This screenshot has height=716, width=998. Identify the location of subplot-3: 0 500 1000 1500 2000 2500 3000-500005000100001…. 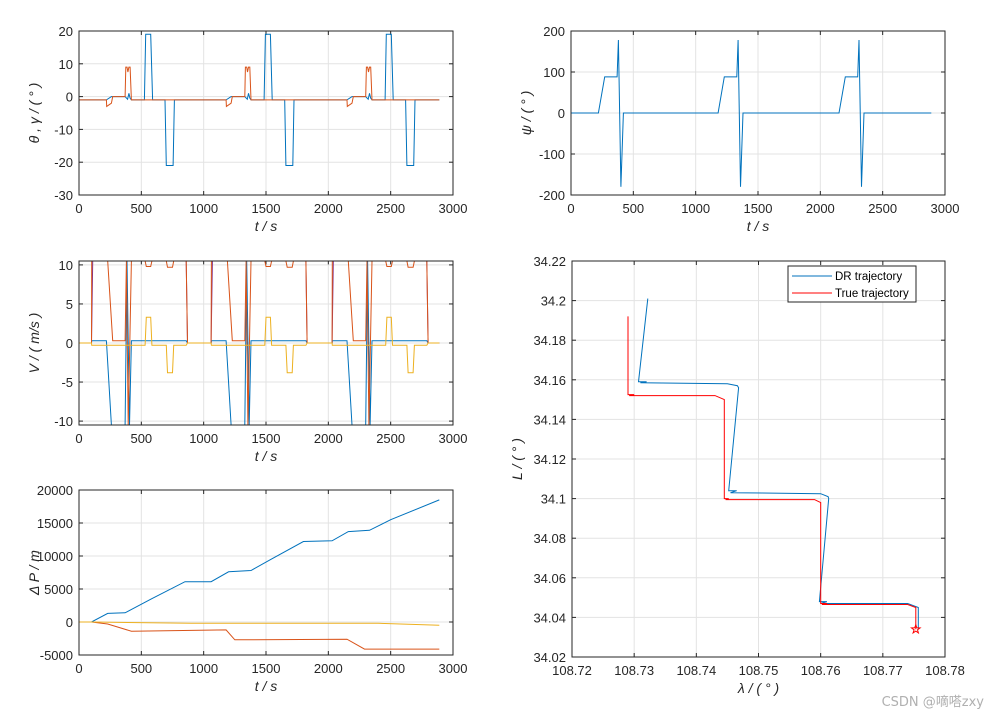
(246, 588).